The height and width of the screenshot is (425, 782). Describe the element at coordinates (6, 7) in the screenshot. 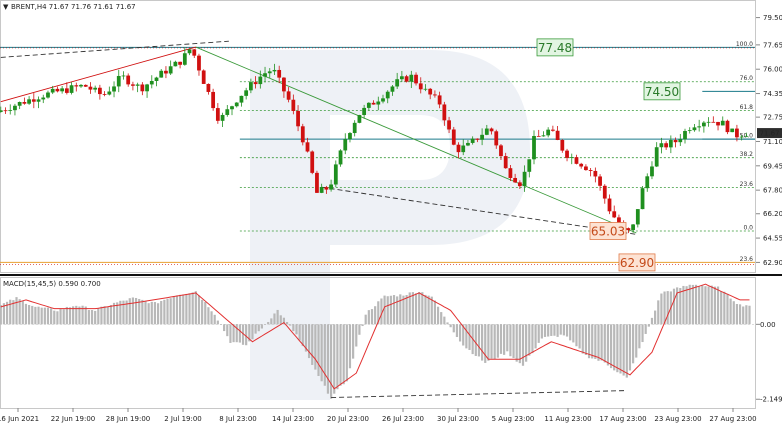

I see `symbol-dropdown-icon: ▼` at that location.